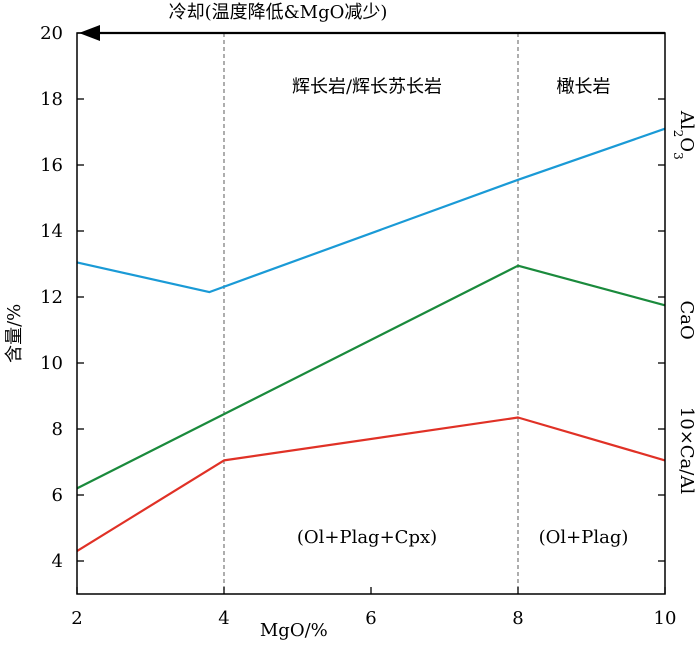 Image resolution: width=700 pixels, height=648 pixels. What do you see at coordinates (14, 333) in the screenshot?
I see `y-axis-label: 含量/%` at bounding box center [14, 333].